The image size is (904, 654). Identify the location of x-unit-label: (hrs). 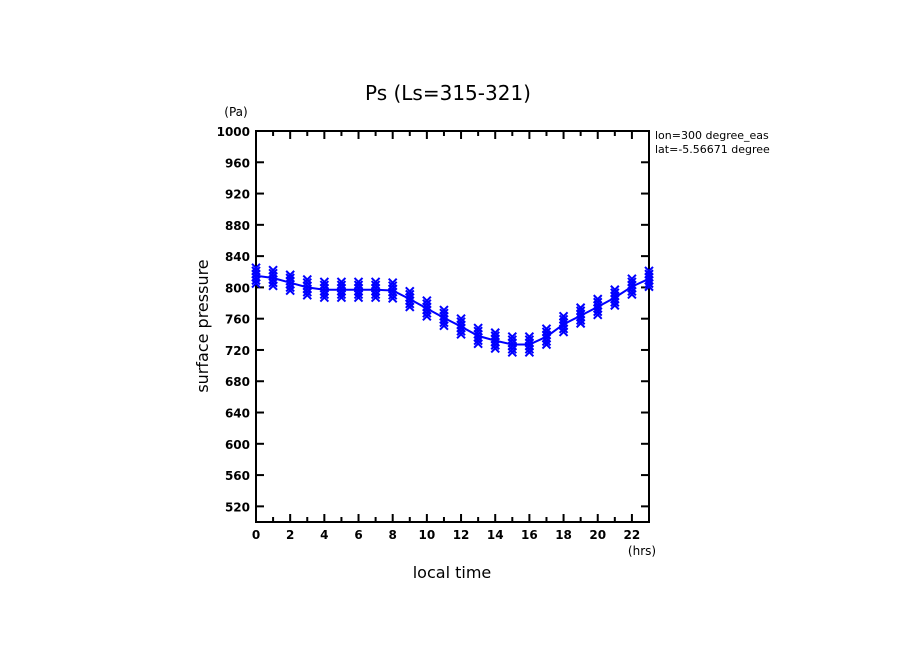
(642, 551).